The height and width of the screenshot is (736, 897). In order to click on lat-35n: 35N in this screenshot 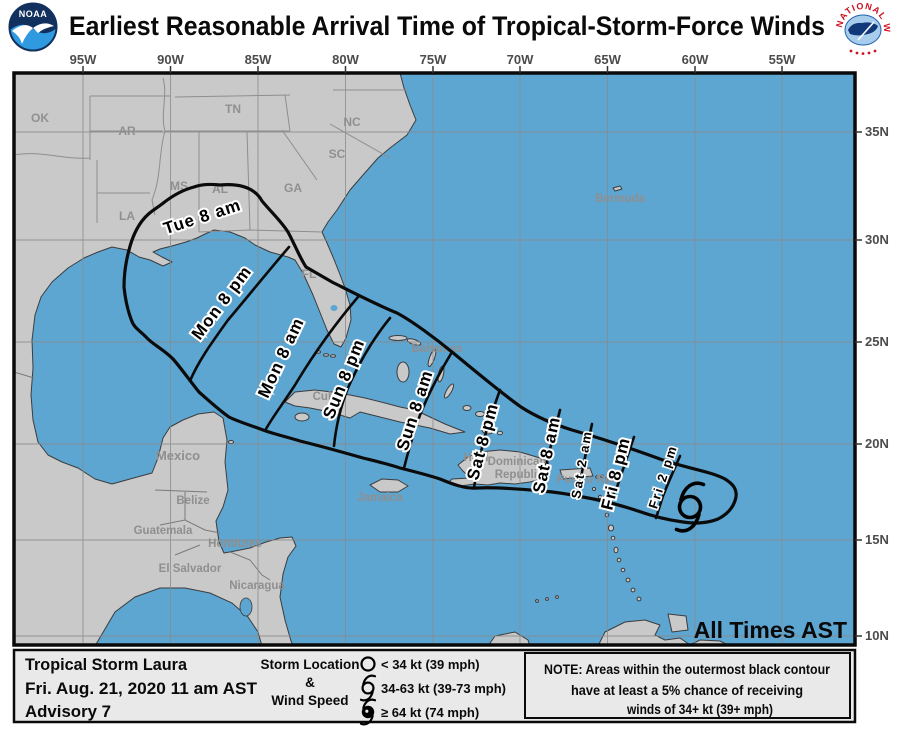, I will do `click(877, 131)`.